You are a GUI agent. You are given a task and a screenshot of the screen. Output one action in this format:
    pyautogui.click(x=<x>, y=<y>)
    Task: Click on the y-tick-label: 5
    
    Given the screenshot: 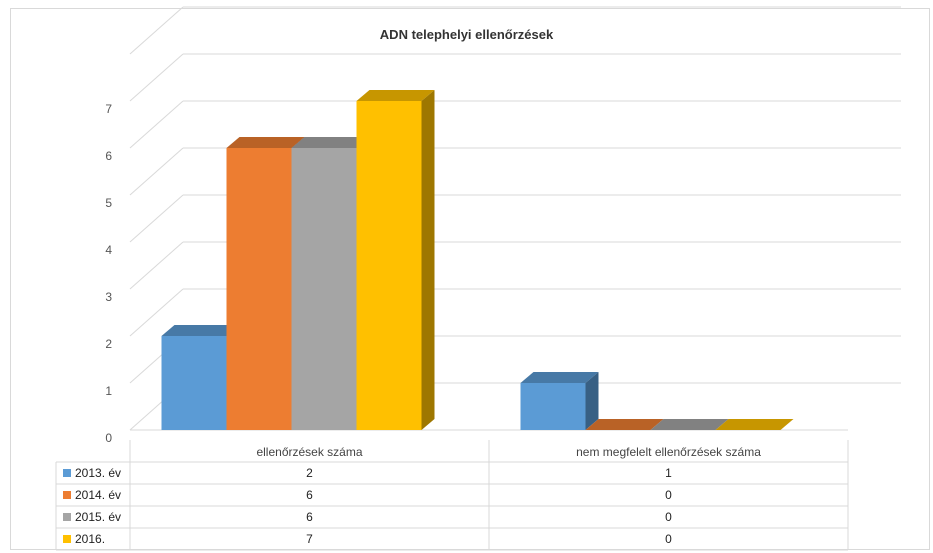 What is the action you would take?
    pyautogui.click(x=108, y=203)
    